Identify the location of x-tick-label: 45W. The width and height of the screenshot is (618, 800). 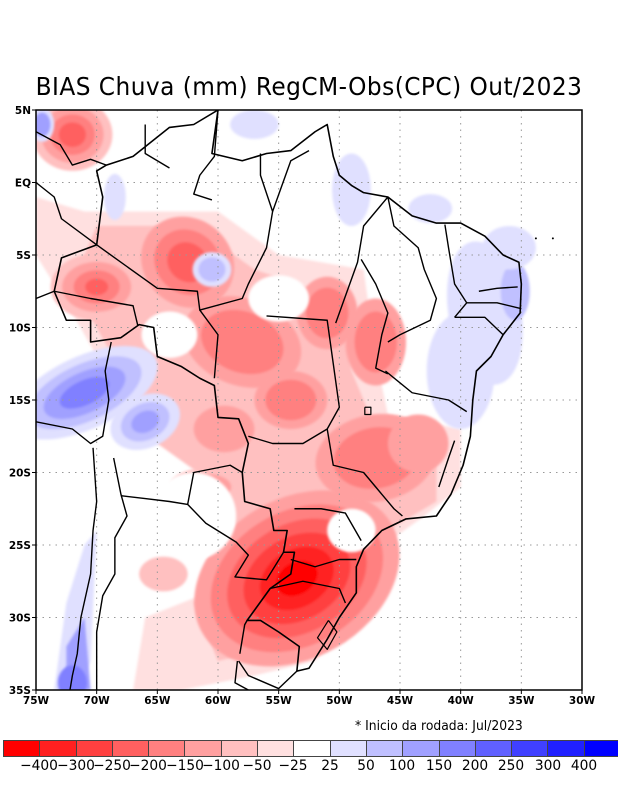
(400, 701).